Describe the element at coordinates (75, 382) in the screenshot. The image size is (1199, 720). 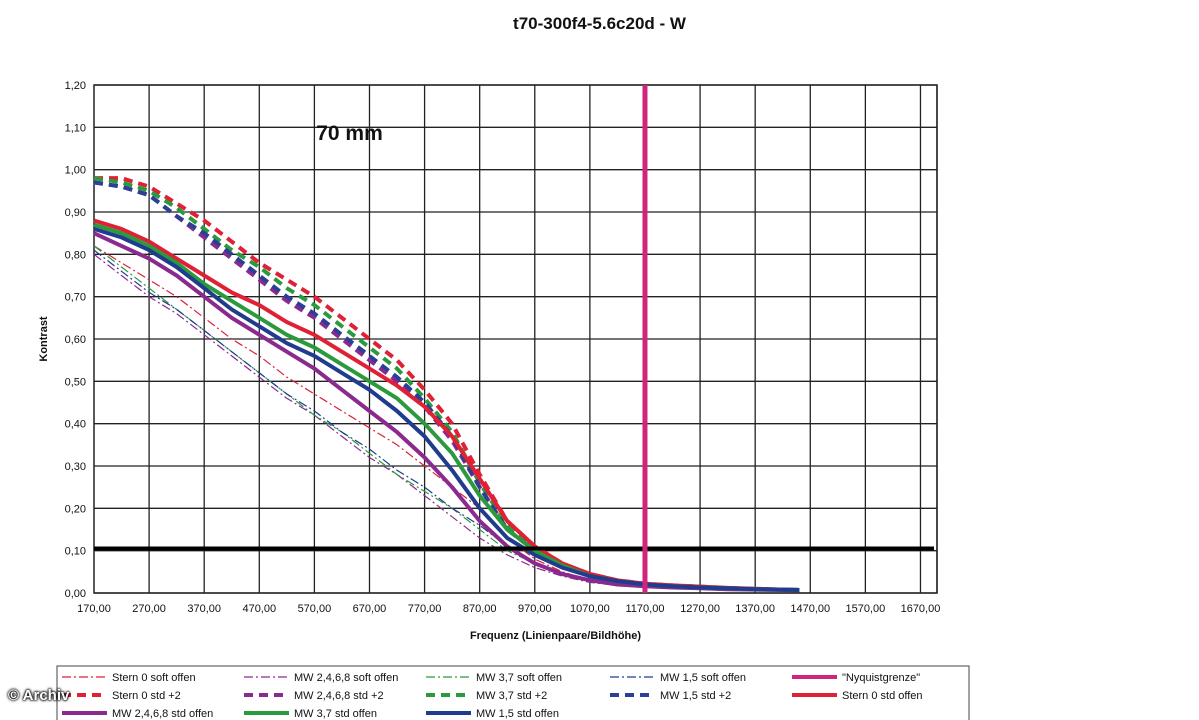
I see `y-tick-label: 0,50` at that location.